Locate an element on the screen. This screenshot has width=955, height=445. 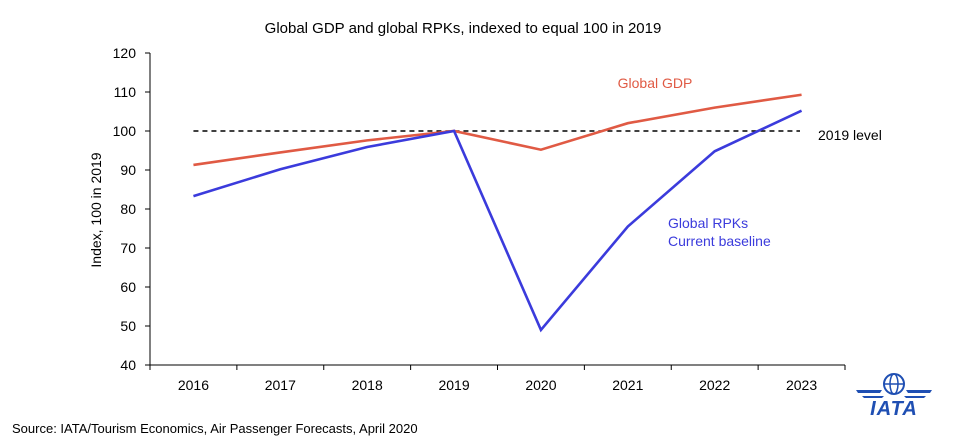
x-tick-label: 2020 is located at coordinates (540, 385).